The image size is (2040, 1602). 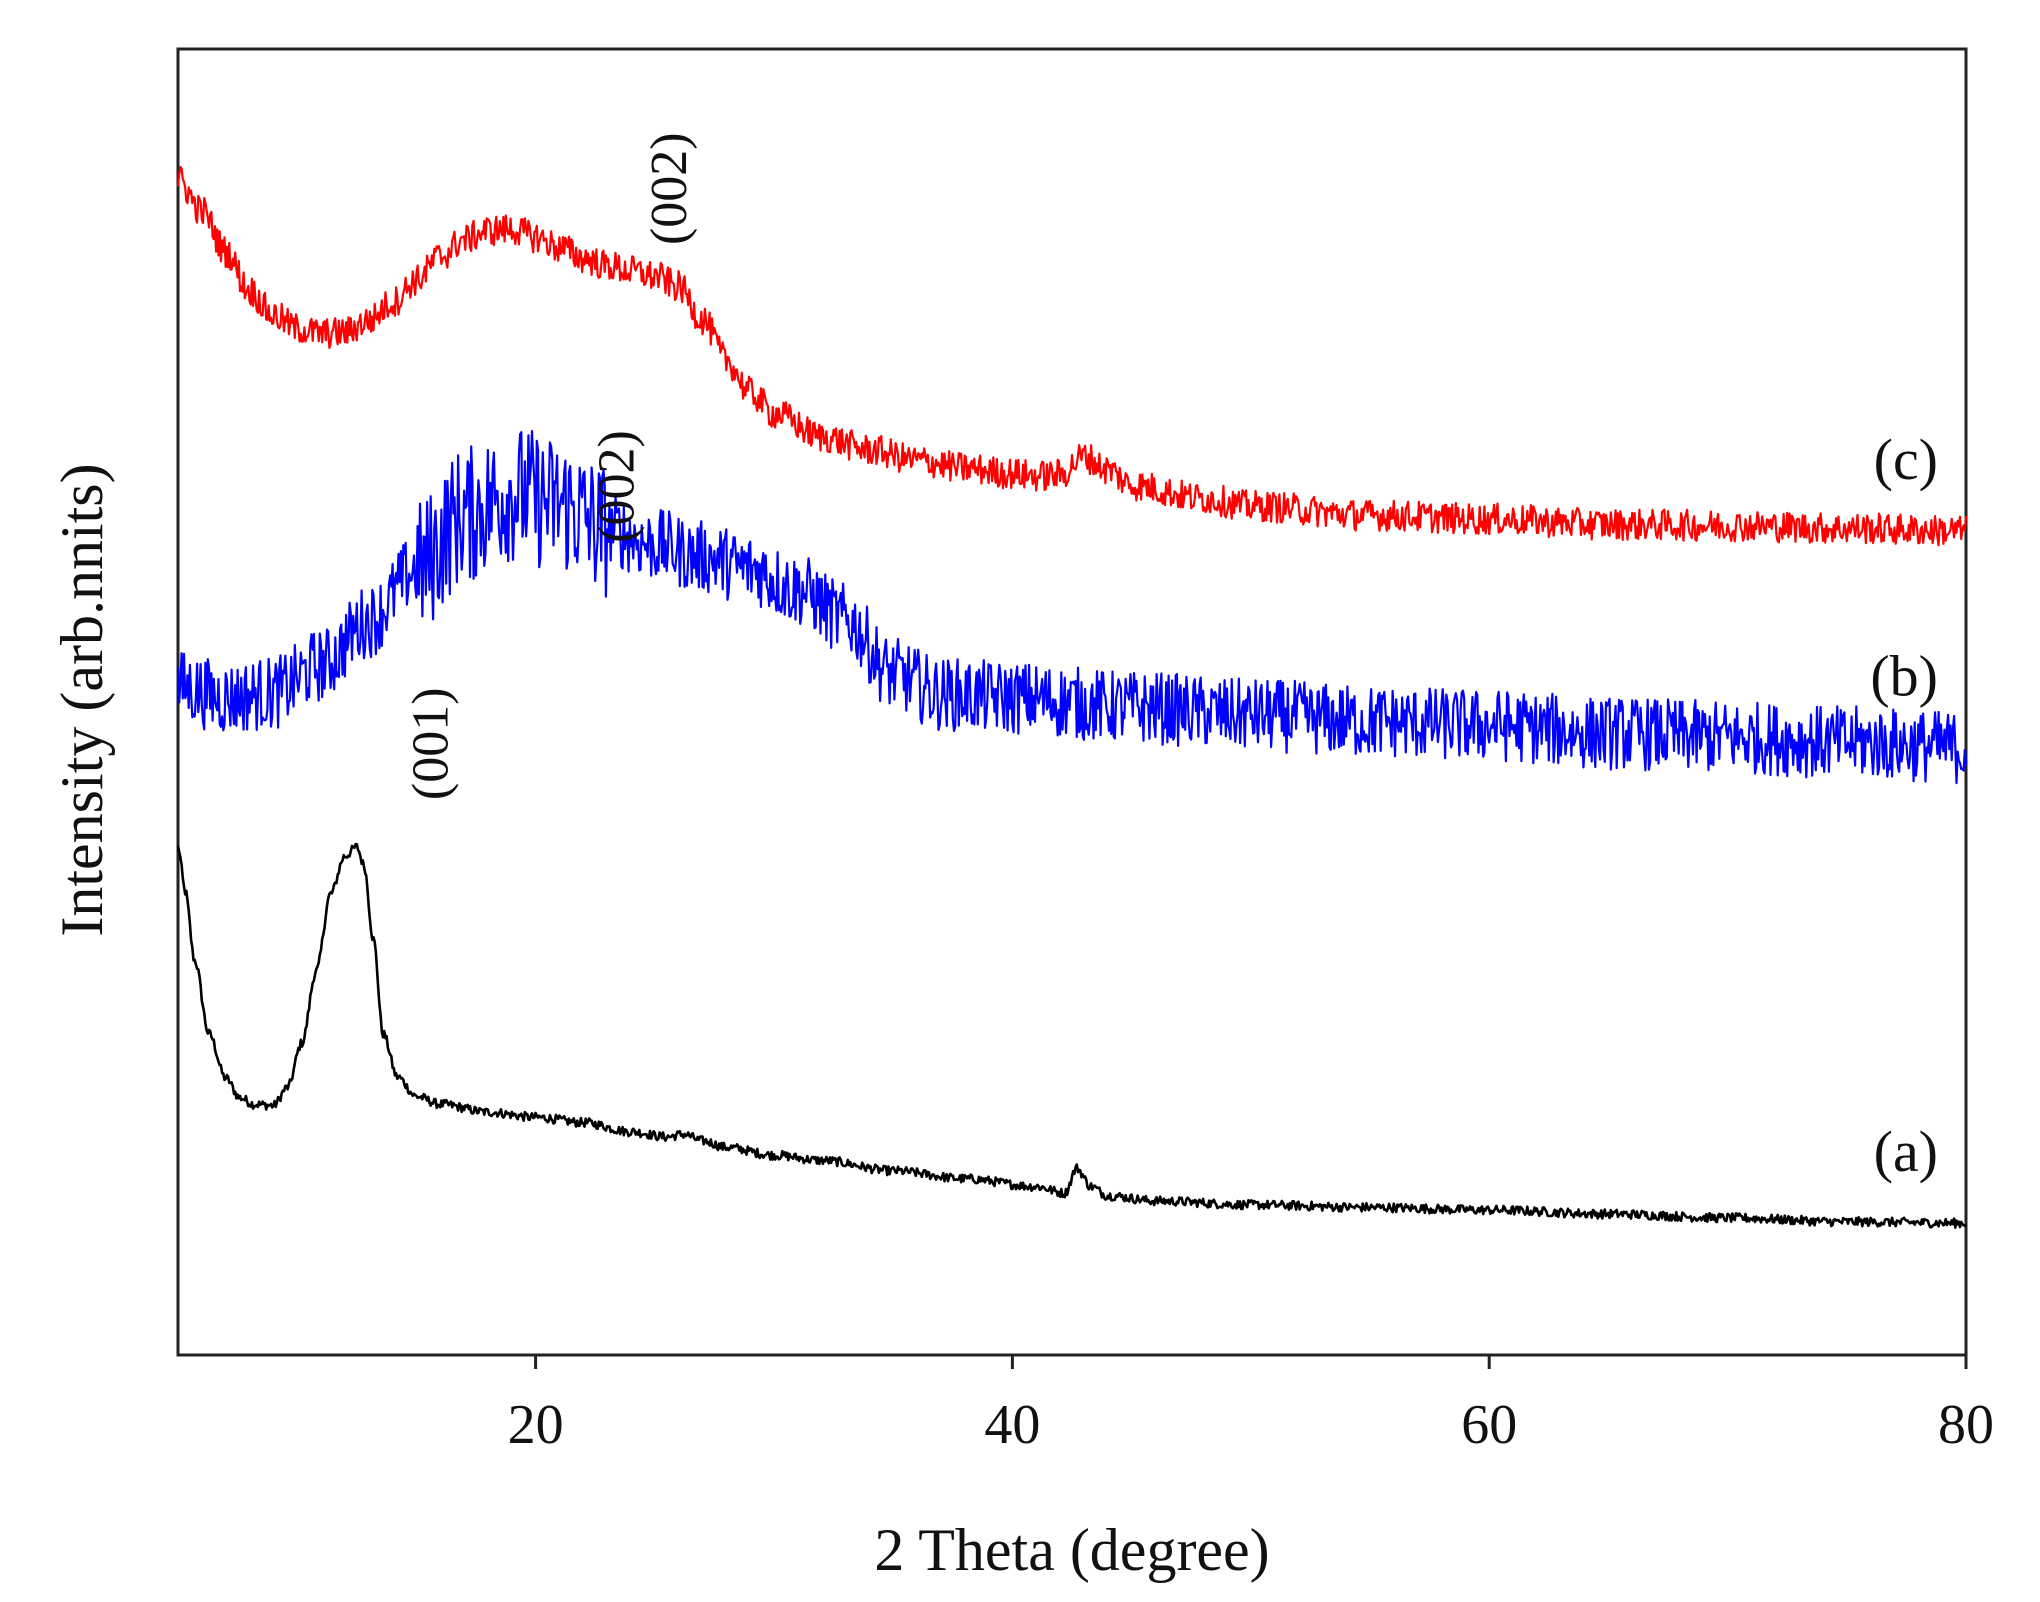 What do you see at coordinates (669, 188) in the screenshot?
I see `peak-annotation-3: (002)` at bounding box center [669, 188].